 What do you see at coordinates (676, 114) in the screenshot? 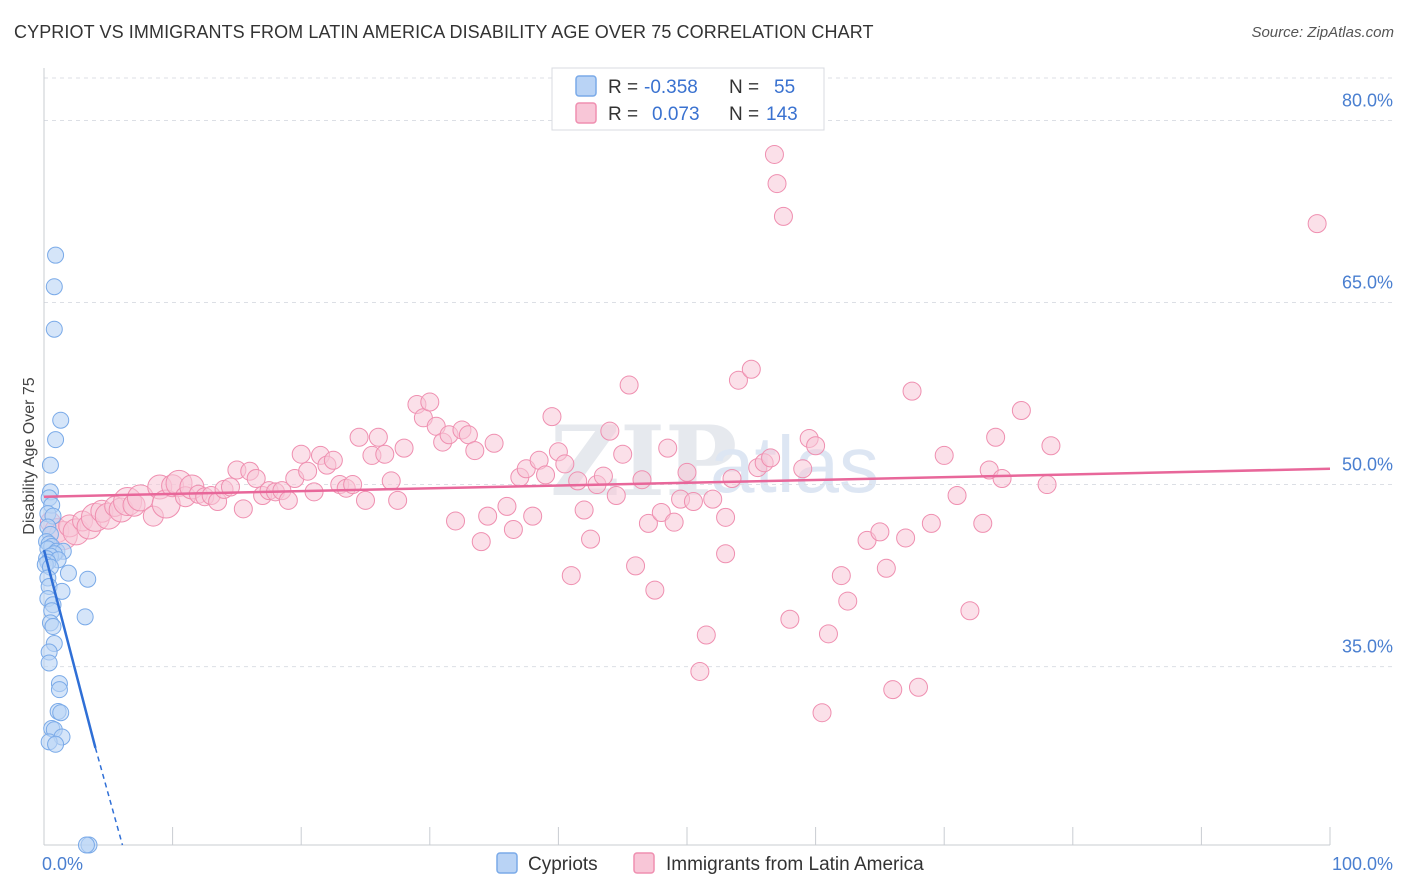
I see `legend-r-value-2: 0.073` at bounding box center [676, 114].